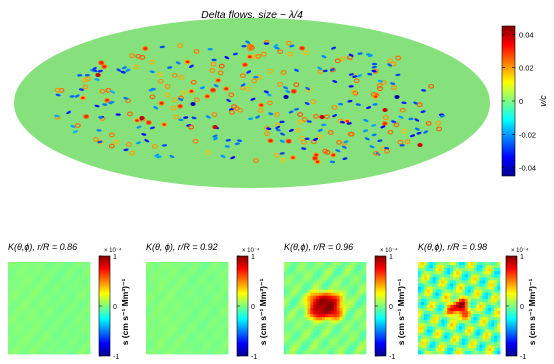 The height and width of the screenshot is (364, 554). What do you see at coordinates (527, 134) in the screenshot?
I see `map-colorbar-tick-label: -0.02` at bounding box center [527, 134].